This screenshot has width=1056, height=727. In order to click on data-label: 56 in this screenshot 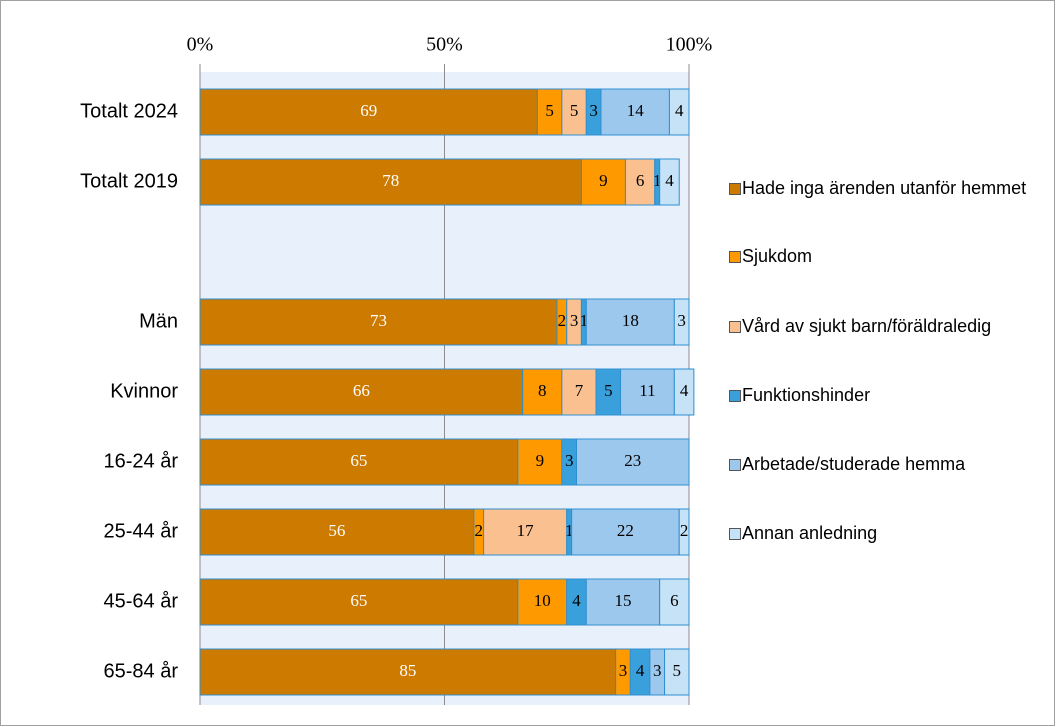, I will do `click(336, 530)`.